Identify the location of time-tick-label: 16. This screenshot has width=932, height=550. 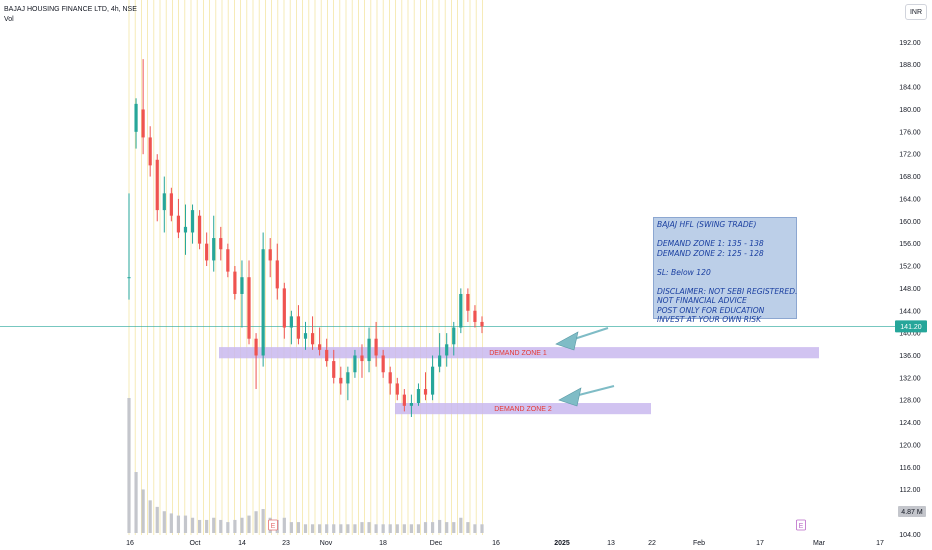
(130, 543).